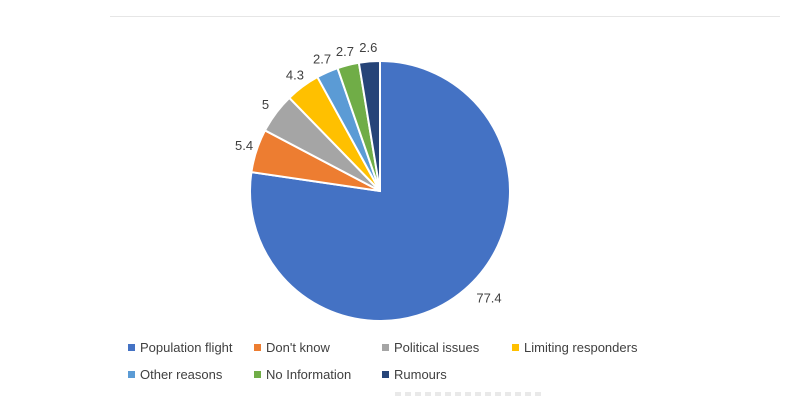 Image resolution: width=800 pixels, height=405 pixels. I want to click on data-label-rumours: 2.6, so click(368, 47).